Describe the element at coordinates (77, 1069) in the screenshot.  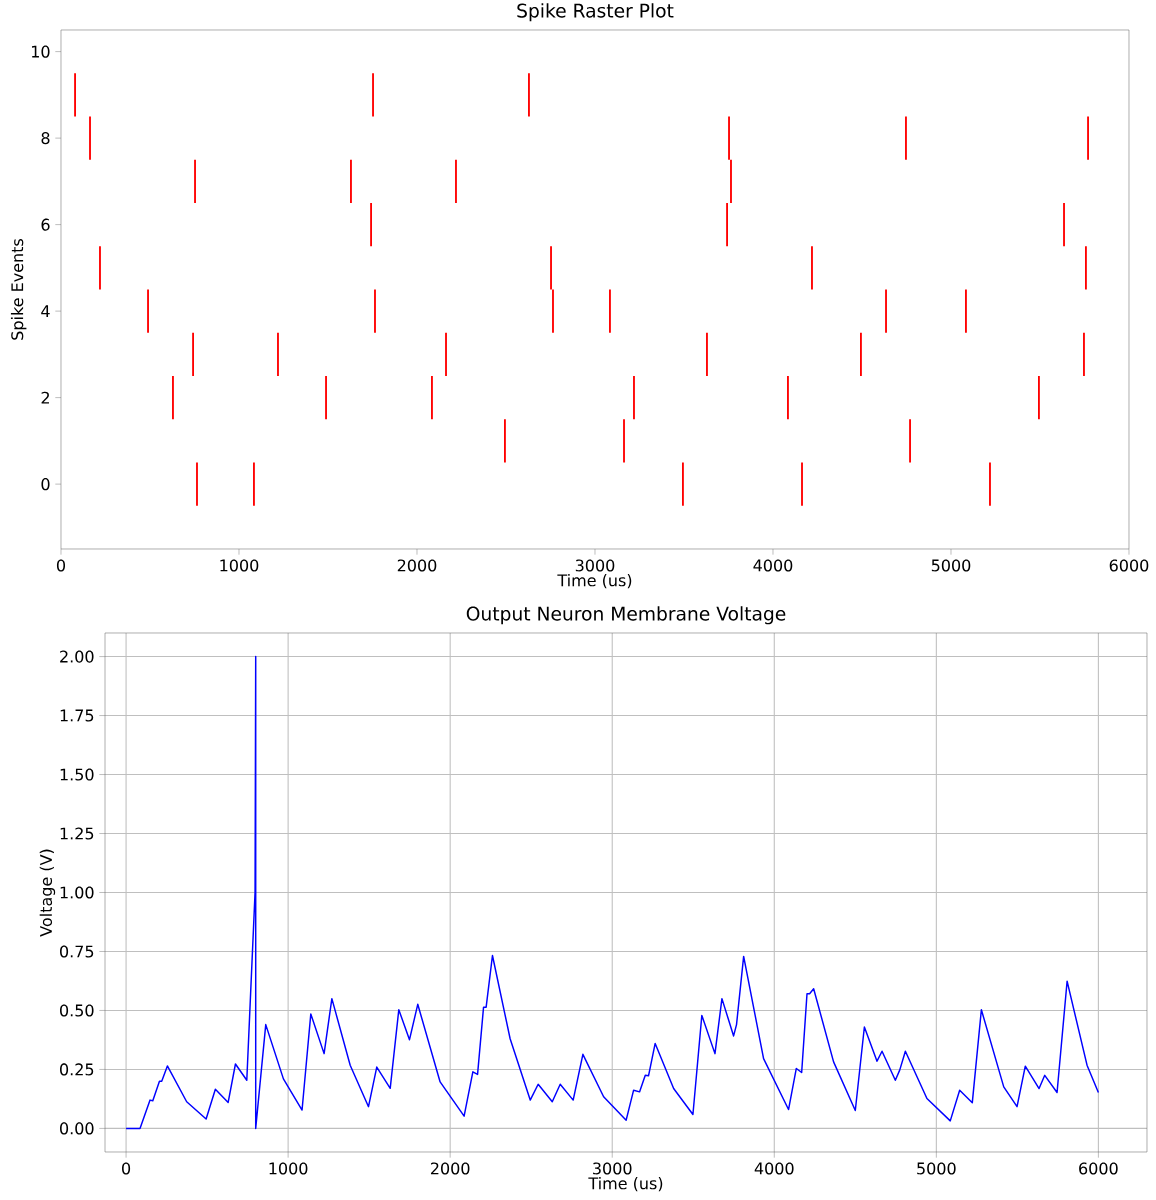
I see `y-tick-label: 0.25` at that location.